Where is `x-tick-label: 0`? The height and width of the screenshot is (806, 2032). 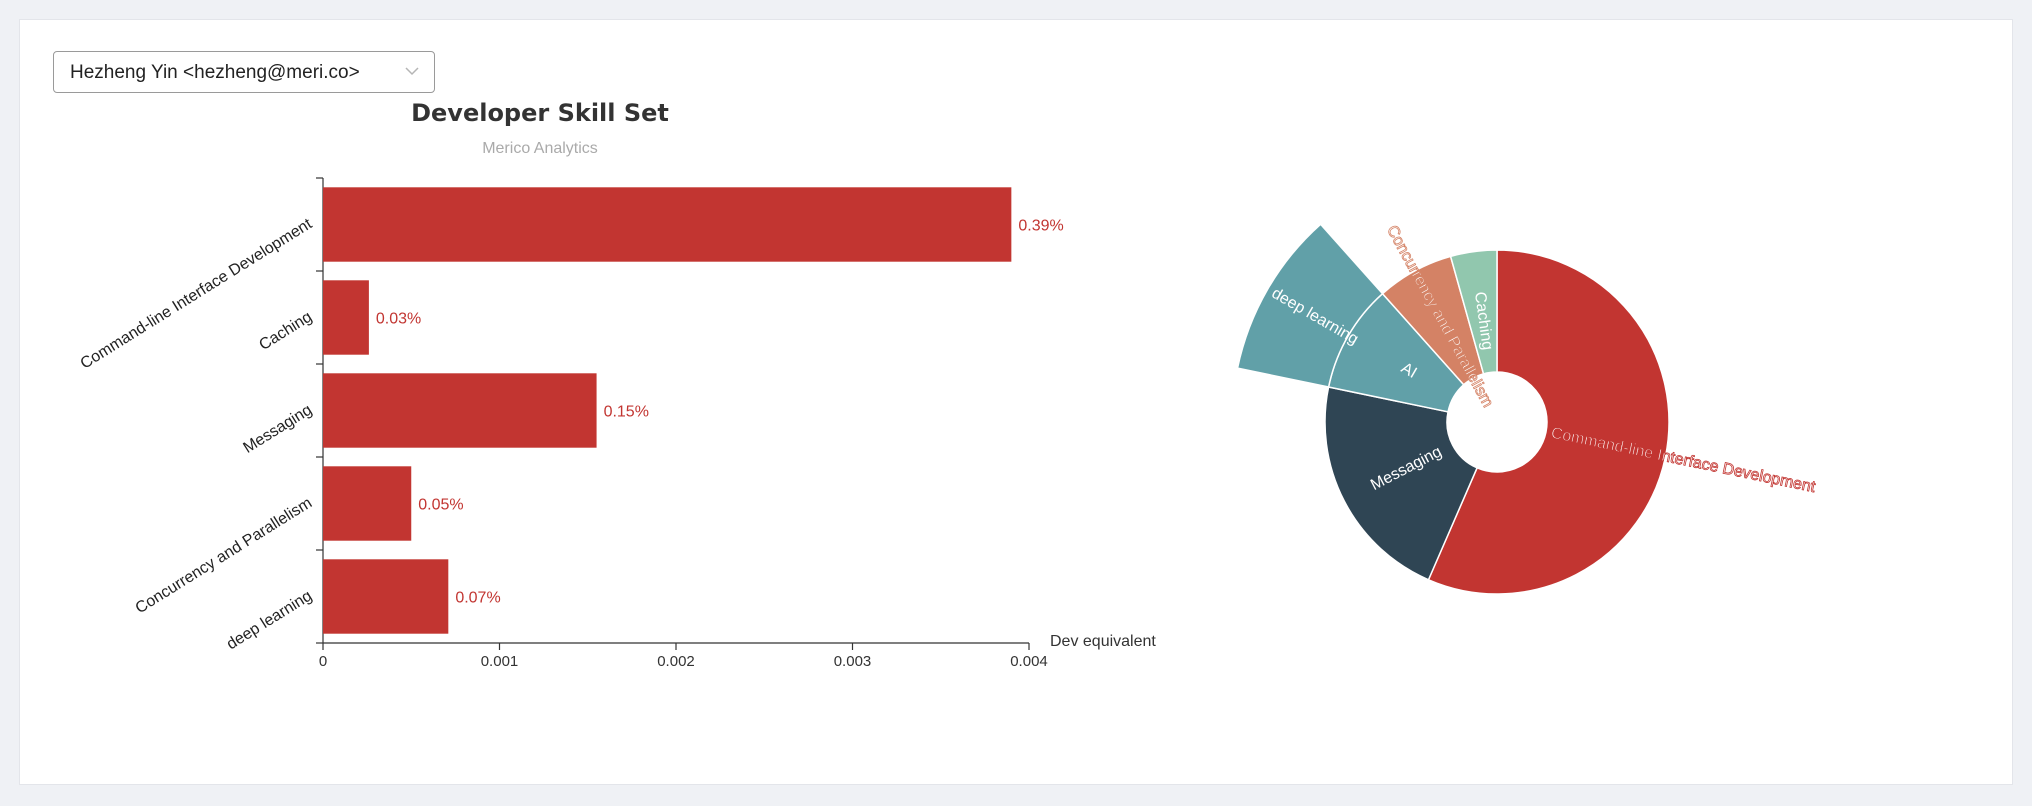
x-tick-label: 0 is located at coordinates (323, 661).